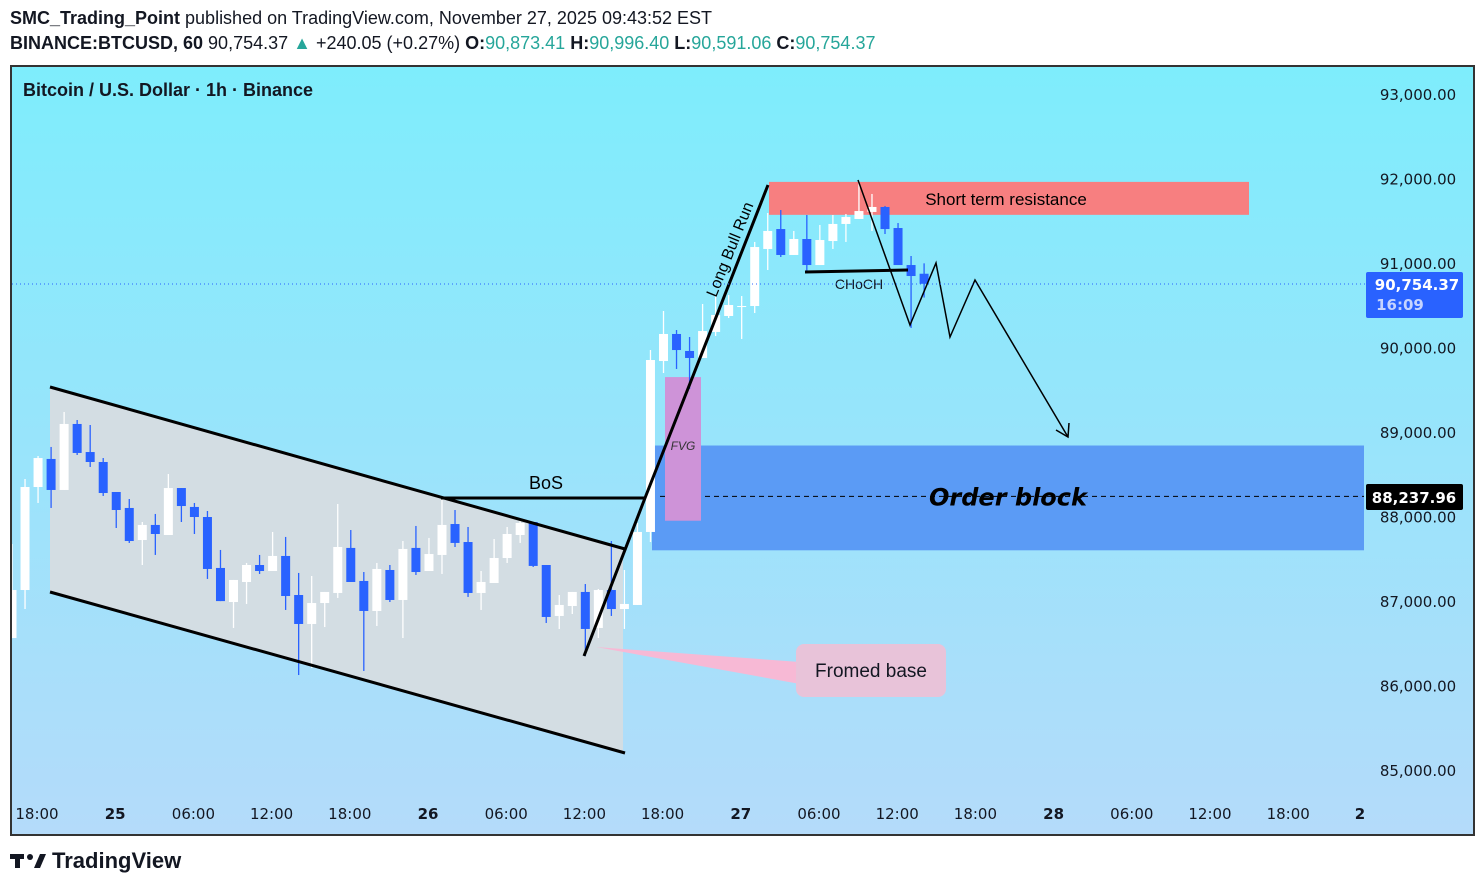 The image size is (1483, 889). Describe the element at coordinates (1414, 295) in the screenshot. I see `current-price-tag` at that location.